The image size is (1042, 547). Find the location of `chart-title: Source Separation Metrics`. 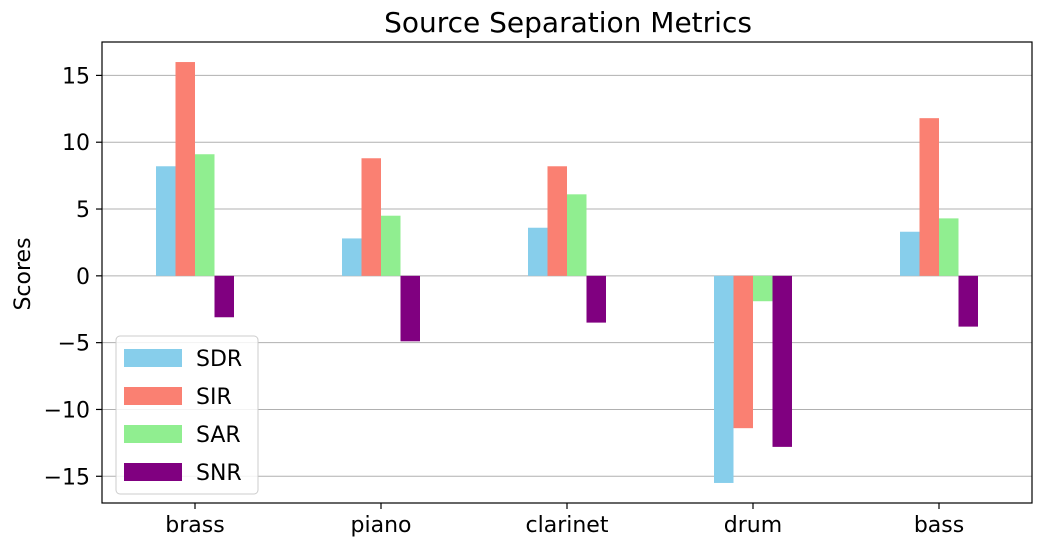

chart-title: Source Separation Metrics is located at coordinates (568, 22).